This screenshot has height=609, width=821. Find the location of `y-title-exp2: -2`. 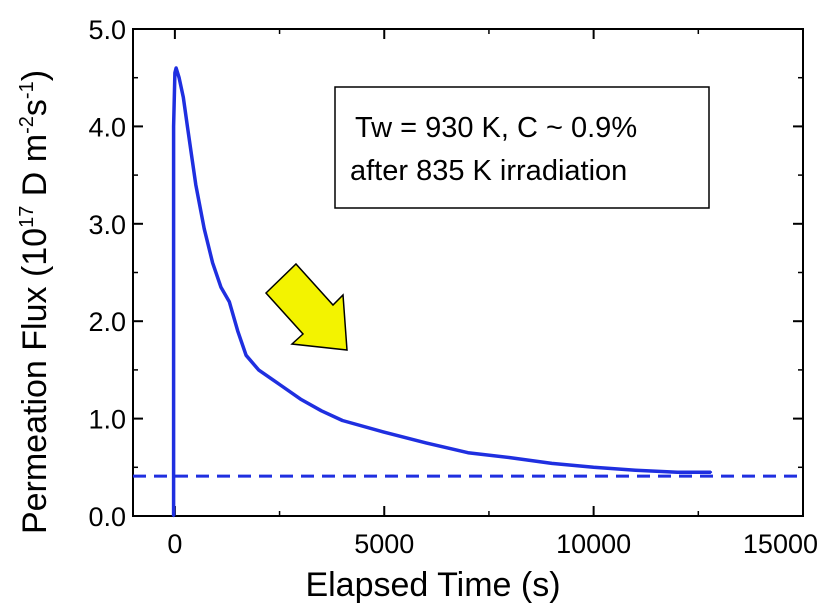

y-title-exp2: -2 is located at coordinates (27, 125).